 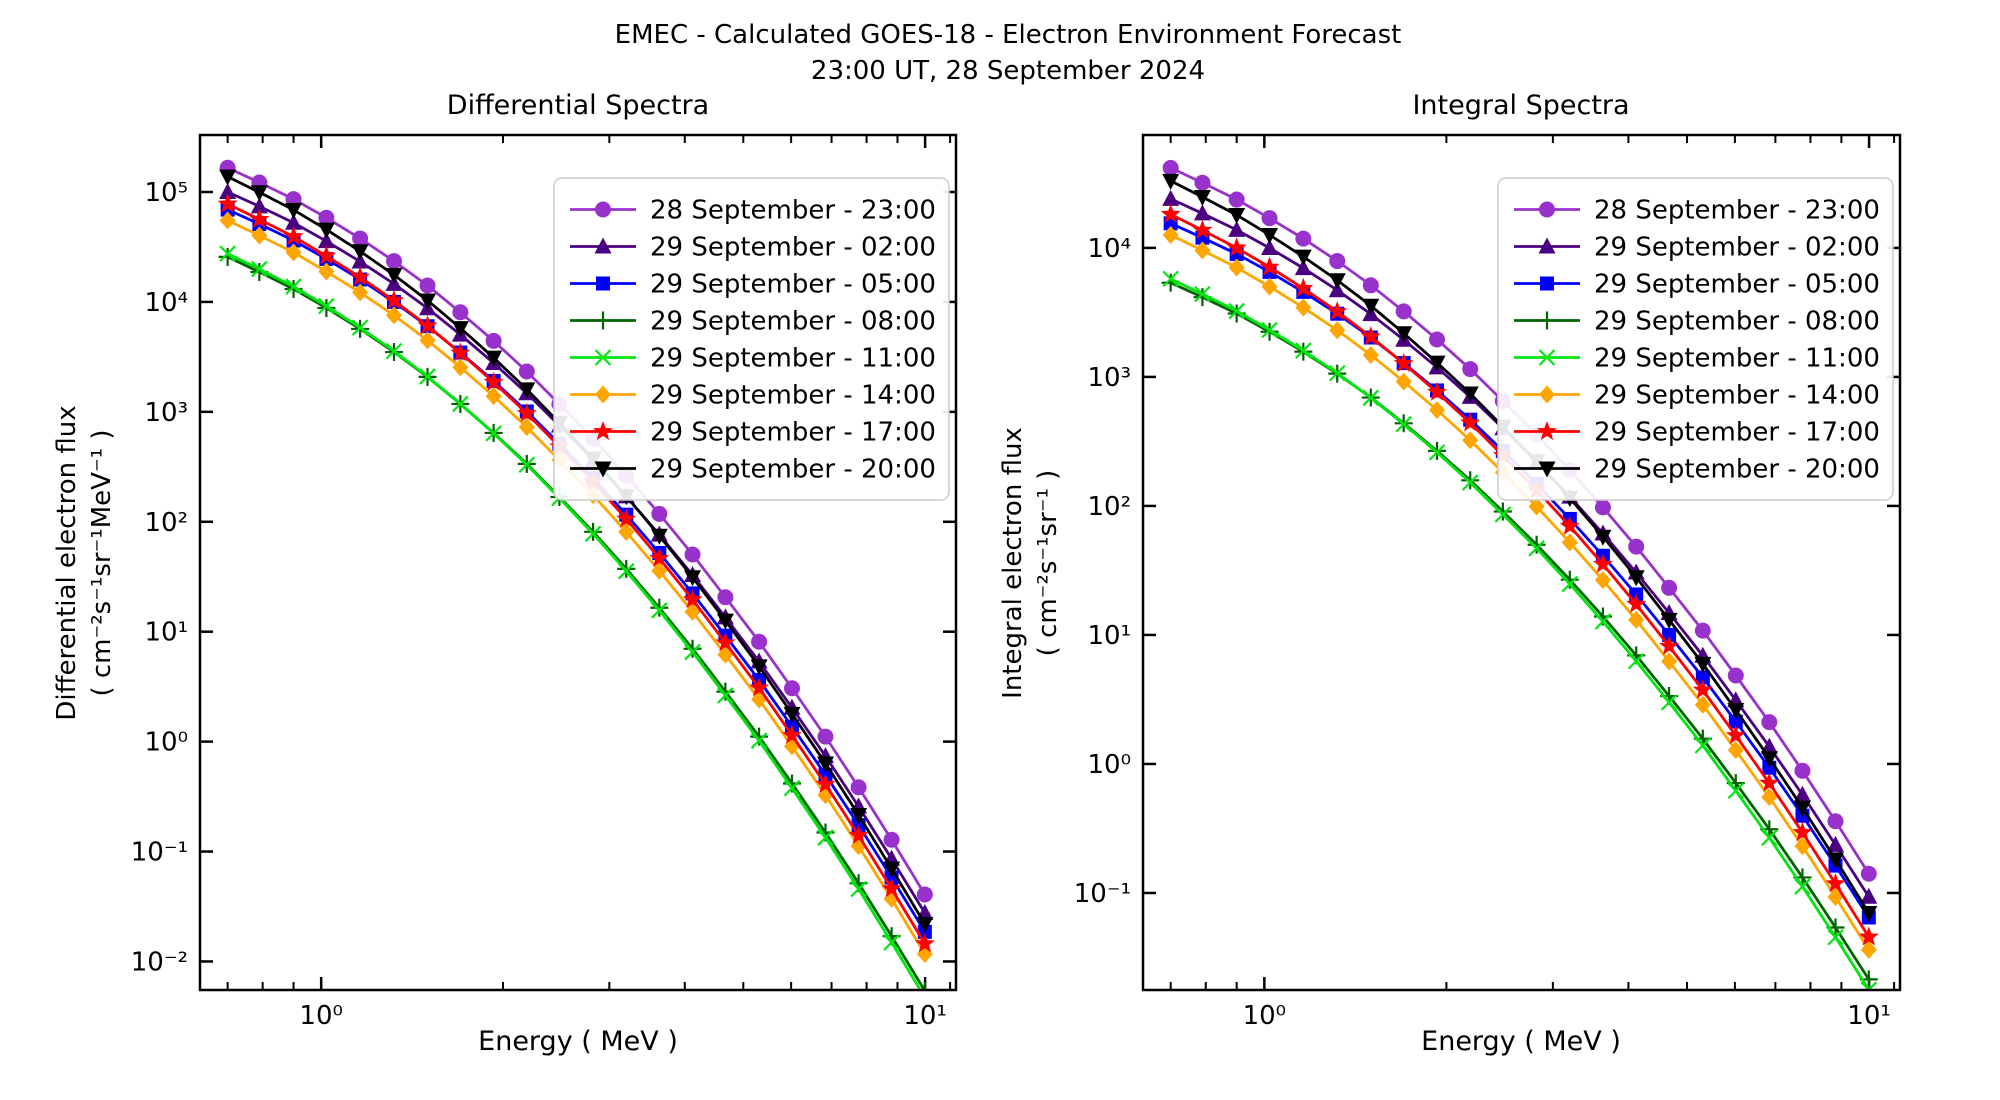 I want to click on legend-item: 29 September - 02:00, so click(x=1697, y=248).